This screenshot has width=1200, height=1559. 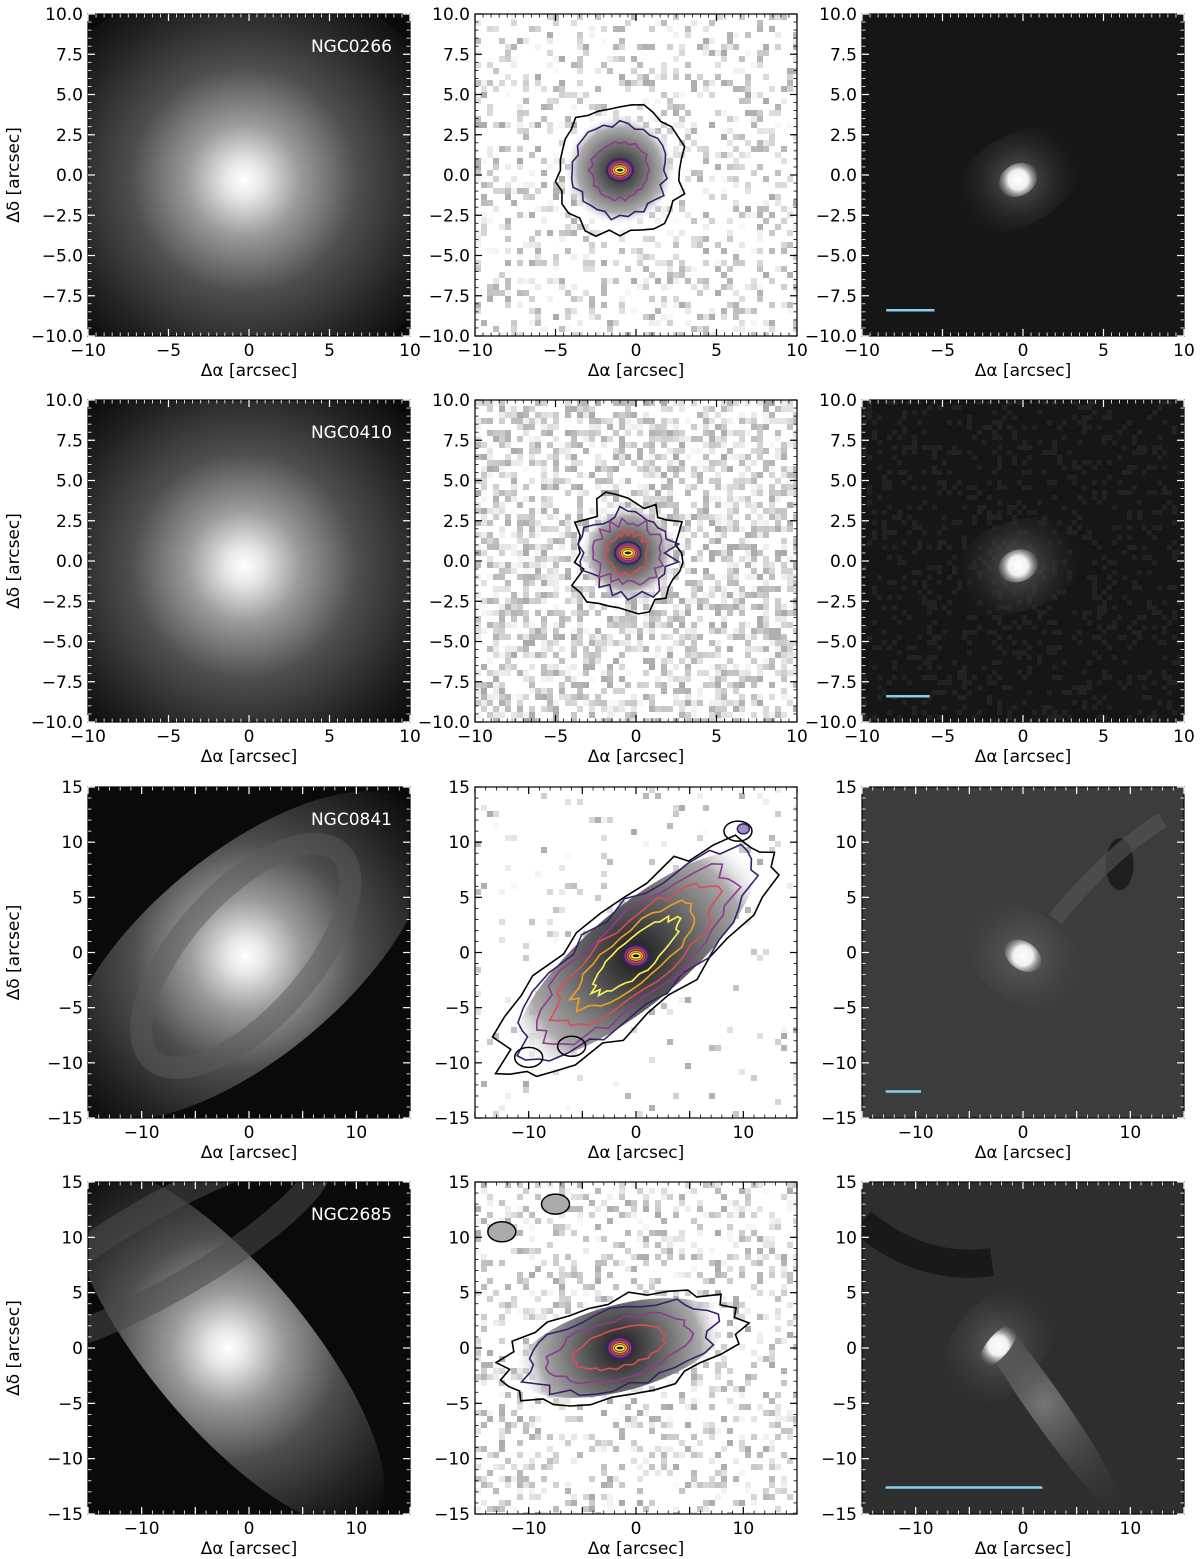 I want to click on panel-ngc0841-map: −15 −10 −5 0 5 10 15 −10 0 10 Δα [arcsec], so click(x=616, y=970).